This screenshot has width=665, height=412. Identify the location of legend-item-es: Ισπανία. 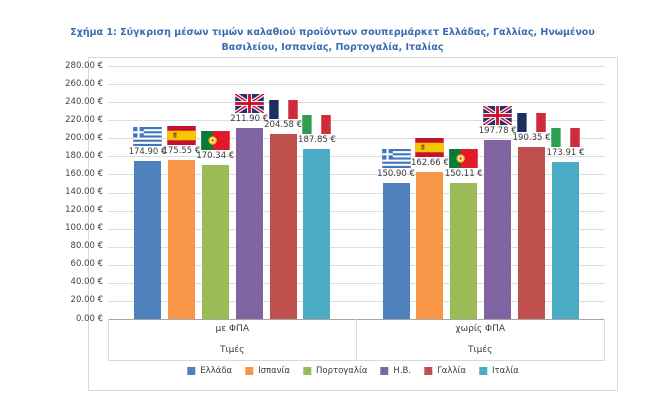
(267, 371).